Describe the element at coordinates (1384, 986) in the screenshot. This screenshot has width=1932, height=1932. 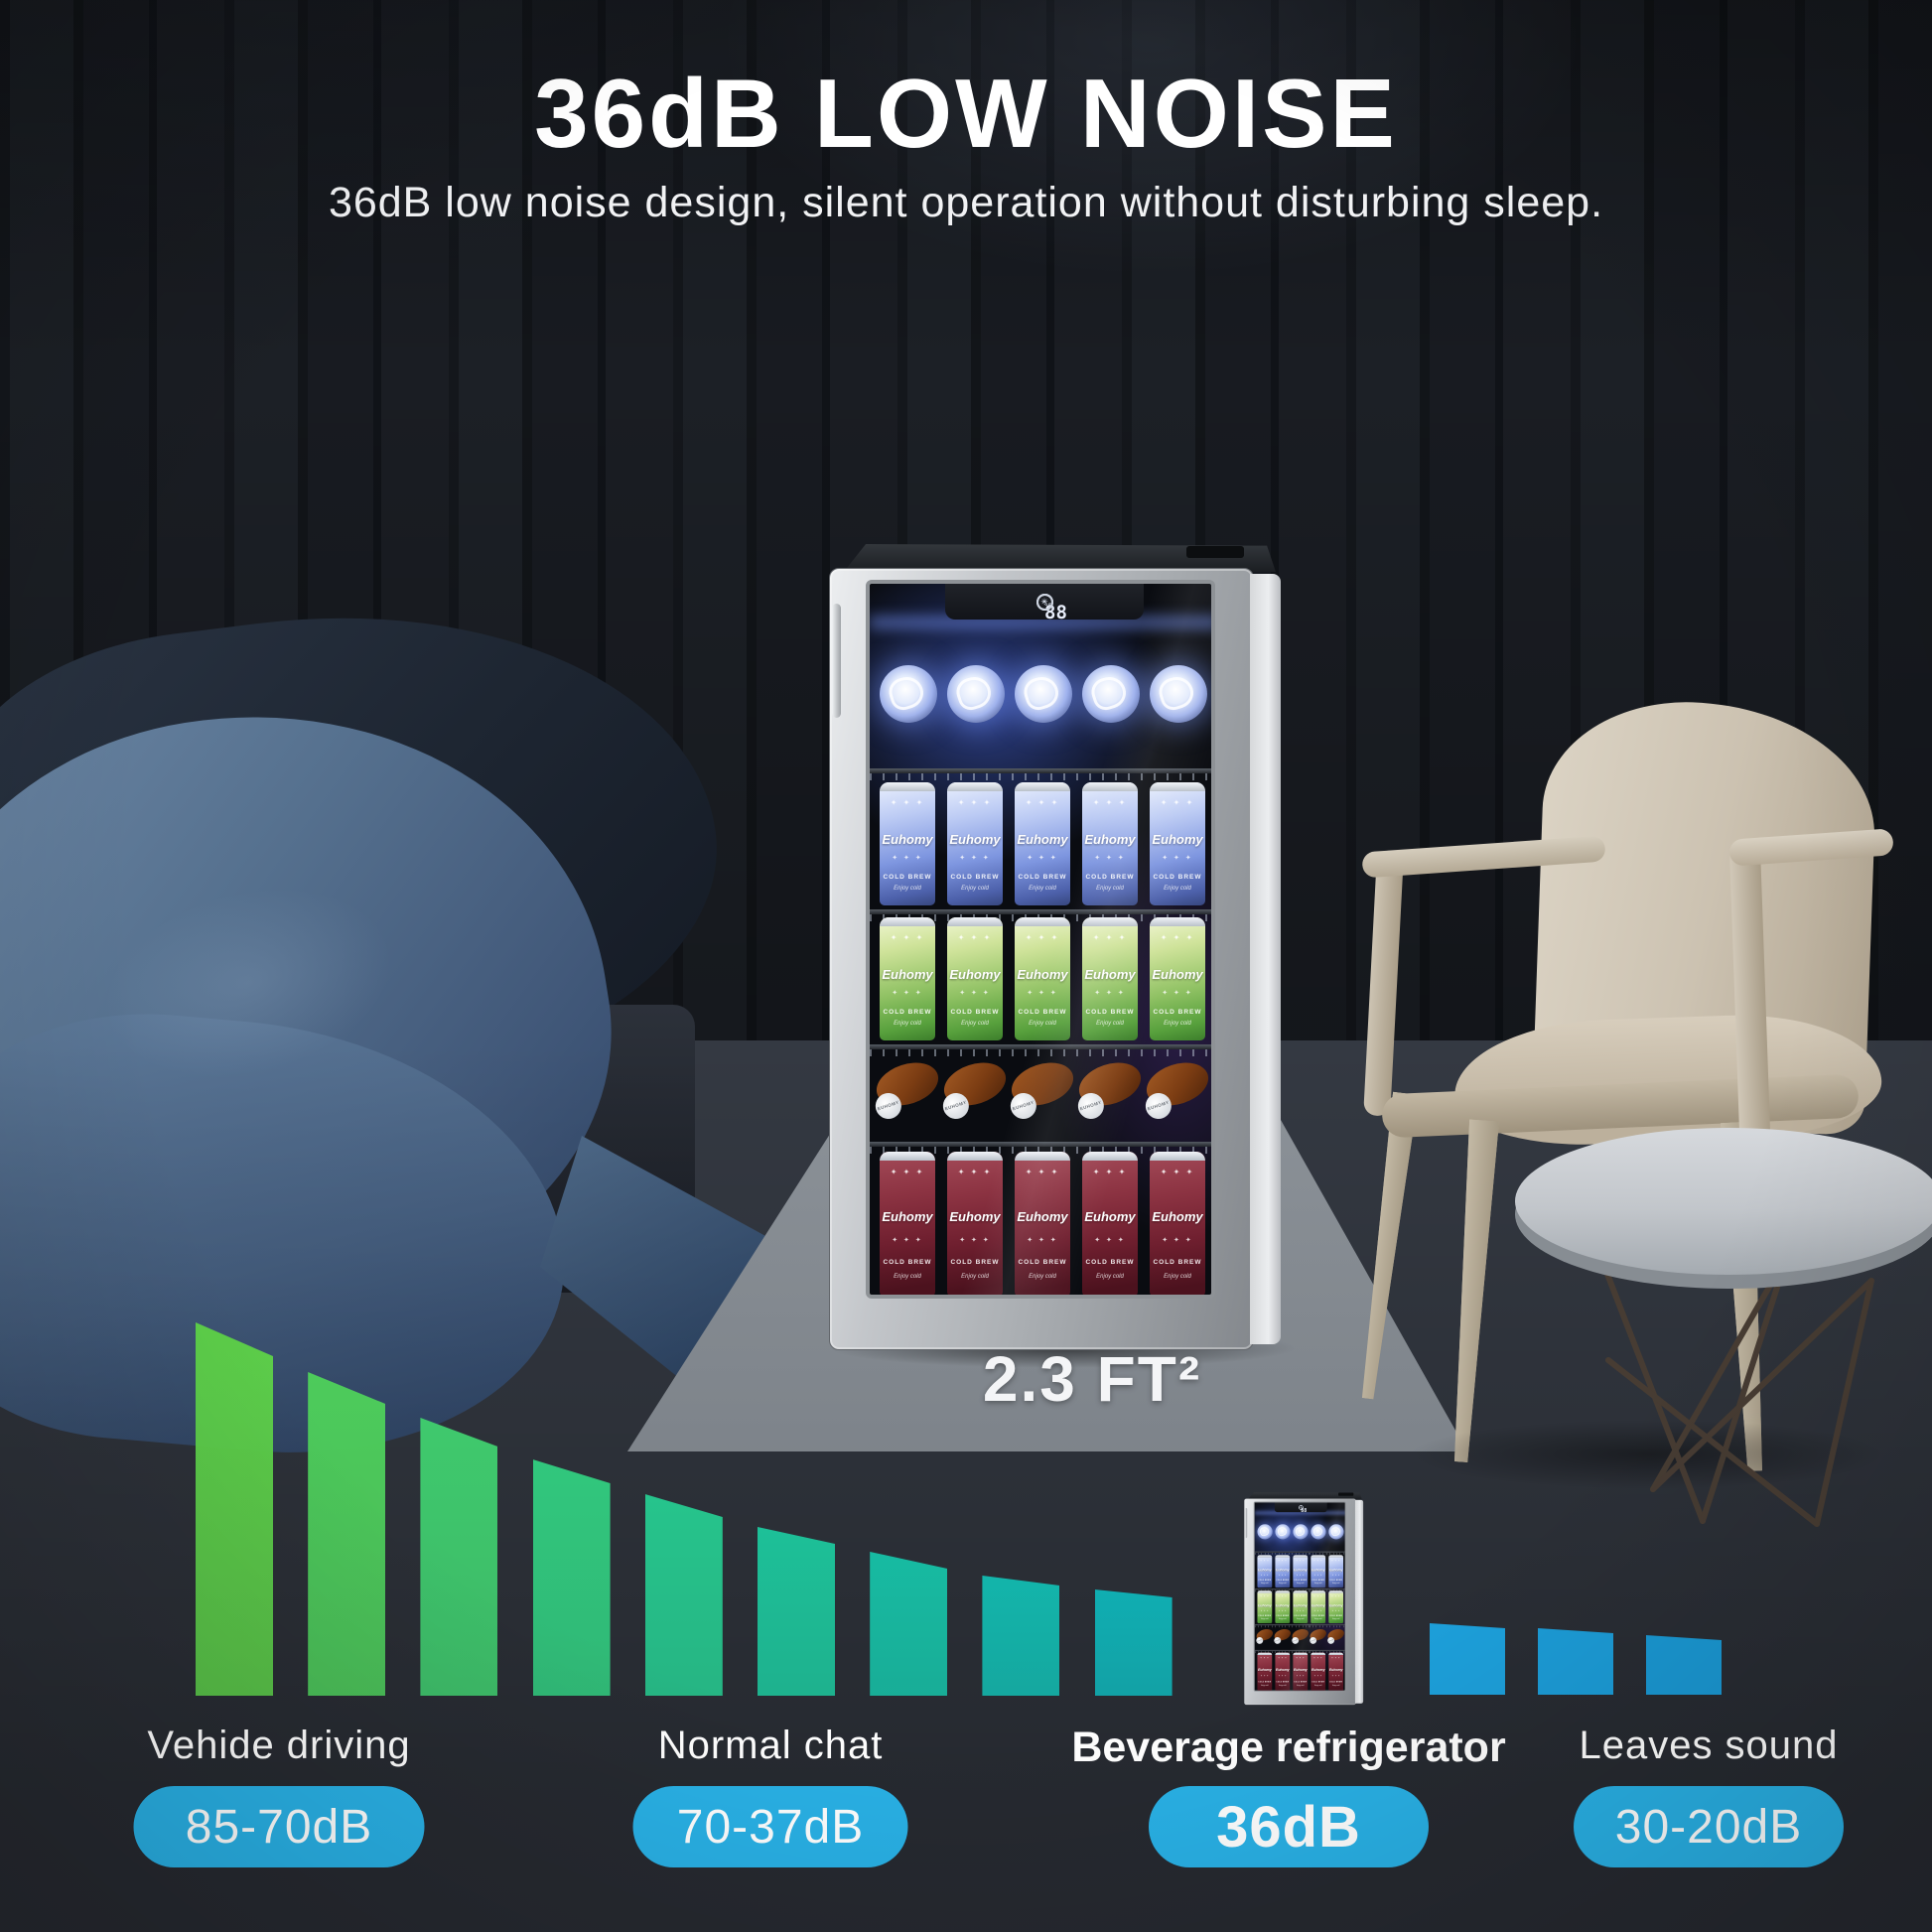
I see `chair-left-arm-post` at that location.